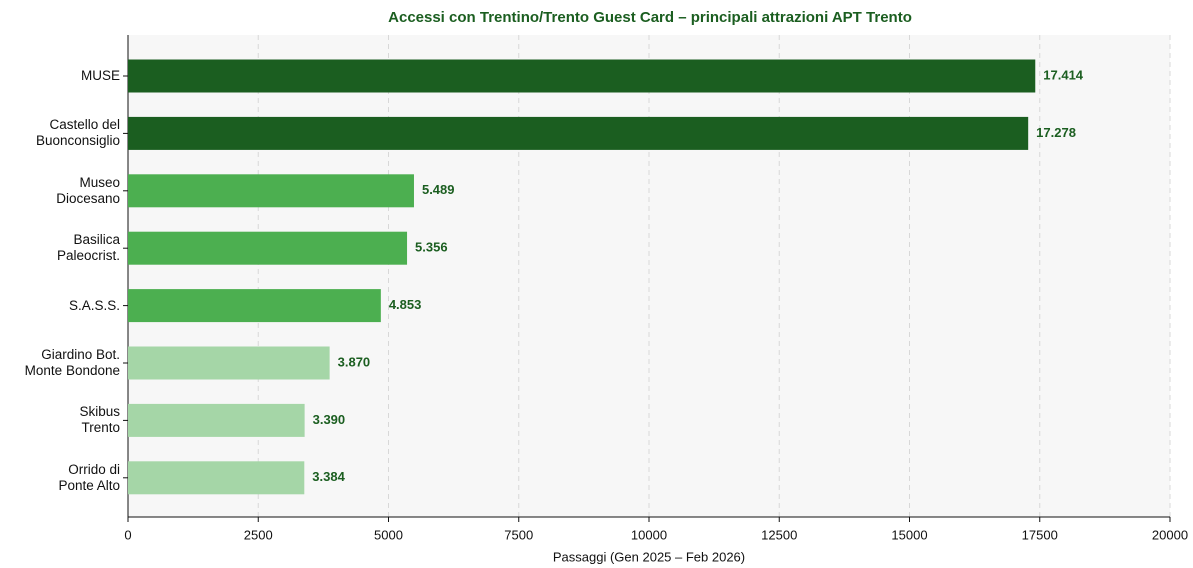 This screenshot has height=568, width=1193. Describe the element at coordinates (354, 361) in the screenshot. I see `value-label: 3.870` at that location.